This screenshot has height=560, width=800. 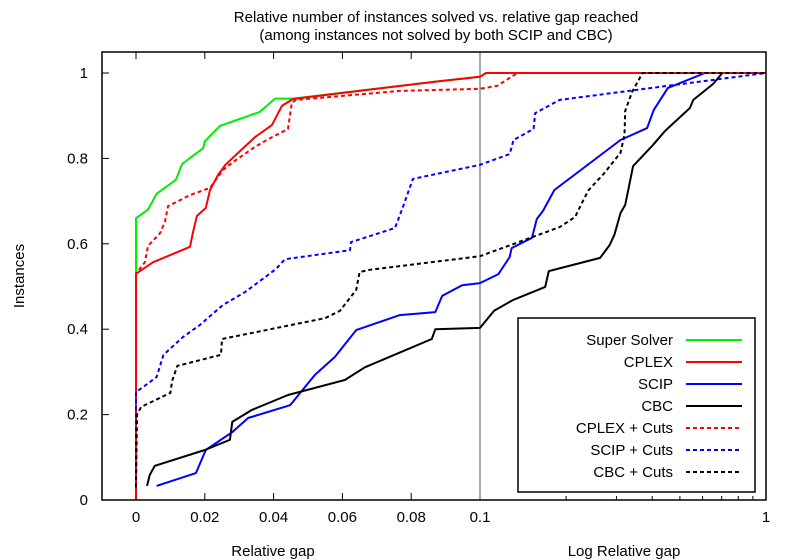 I want to click on x-tick-label: 0.1, so click(x=480, y=517).